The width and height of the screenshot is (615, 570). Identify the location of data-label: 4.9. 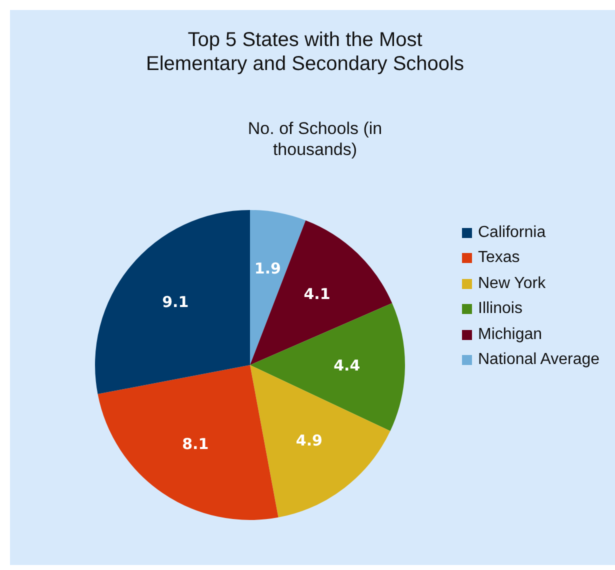
(309, 441).